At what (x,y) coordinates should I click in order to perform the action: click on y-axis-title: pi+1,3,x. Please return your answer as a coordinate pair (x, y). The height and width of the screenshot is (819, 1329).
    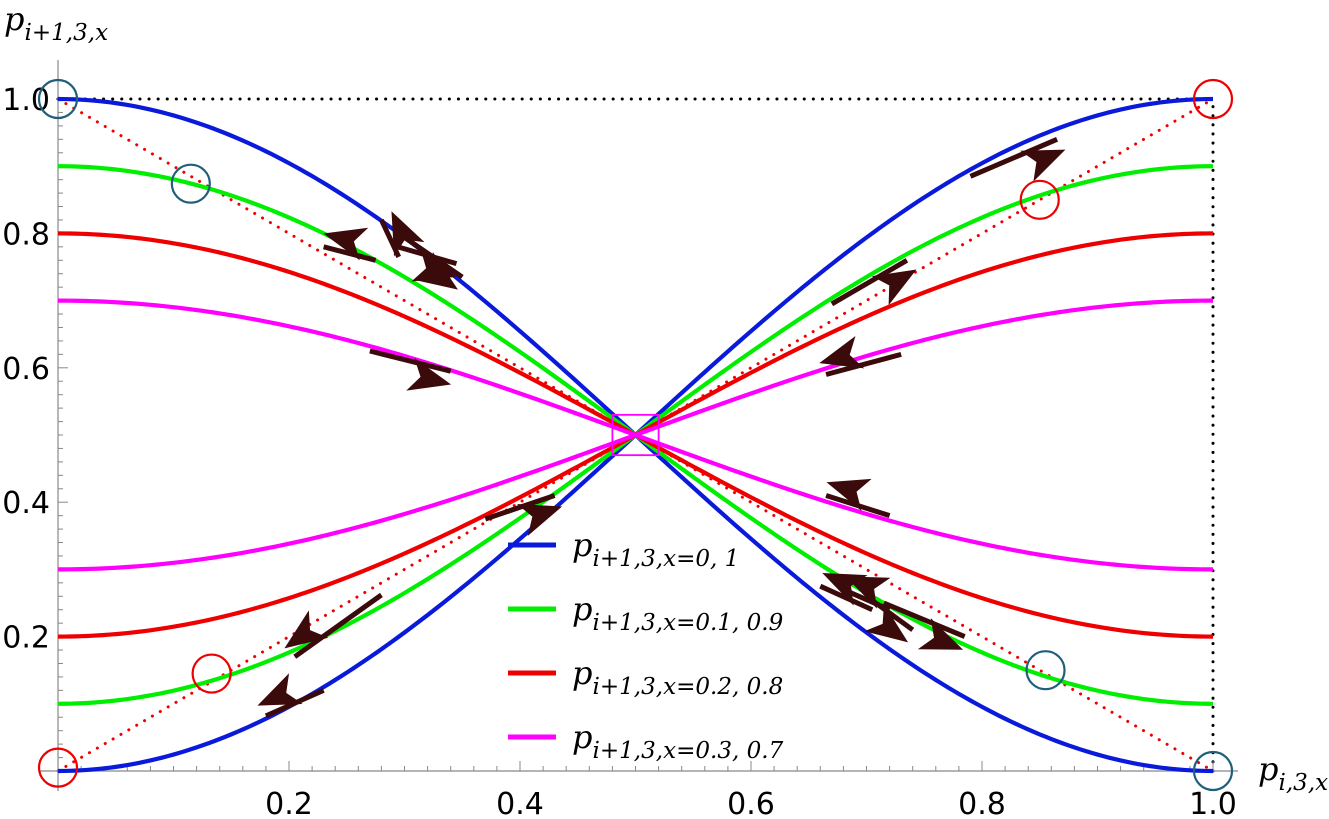
    Looking at the image, I should click on (56, 23).